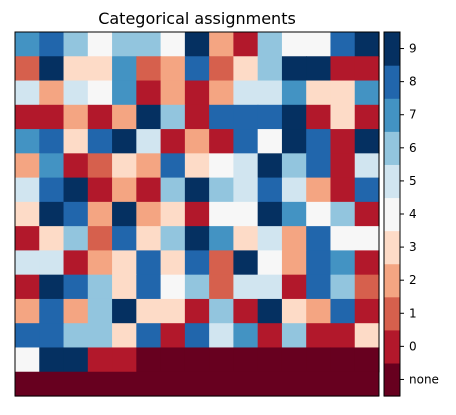 The height and width of the screenshot is (415, 456). What do you see at coordinates (413, 214) in the screenshot?
I see `colorbar-tick-label: 4` at bounding box center [413, 214].